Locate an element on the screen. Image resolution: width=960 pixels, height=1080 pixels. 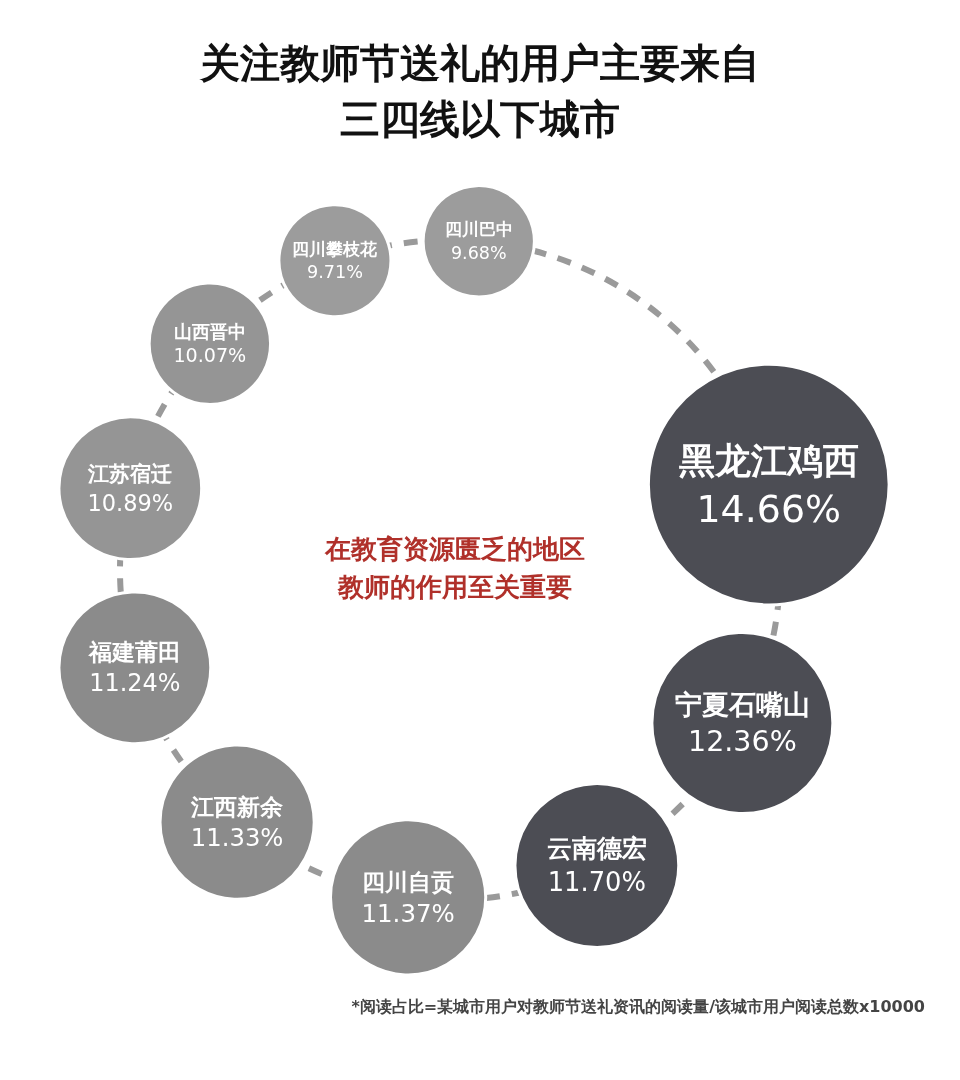
data-label: 9.68% is located at coordinates (478, 252).